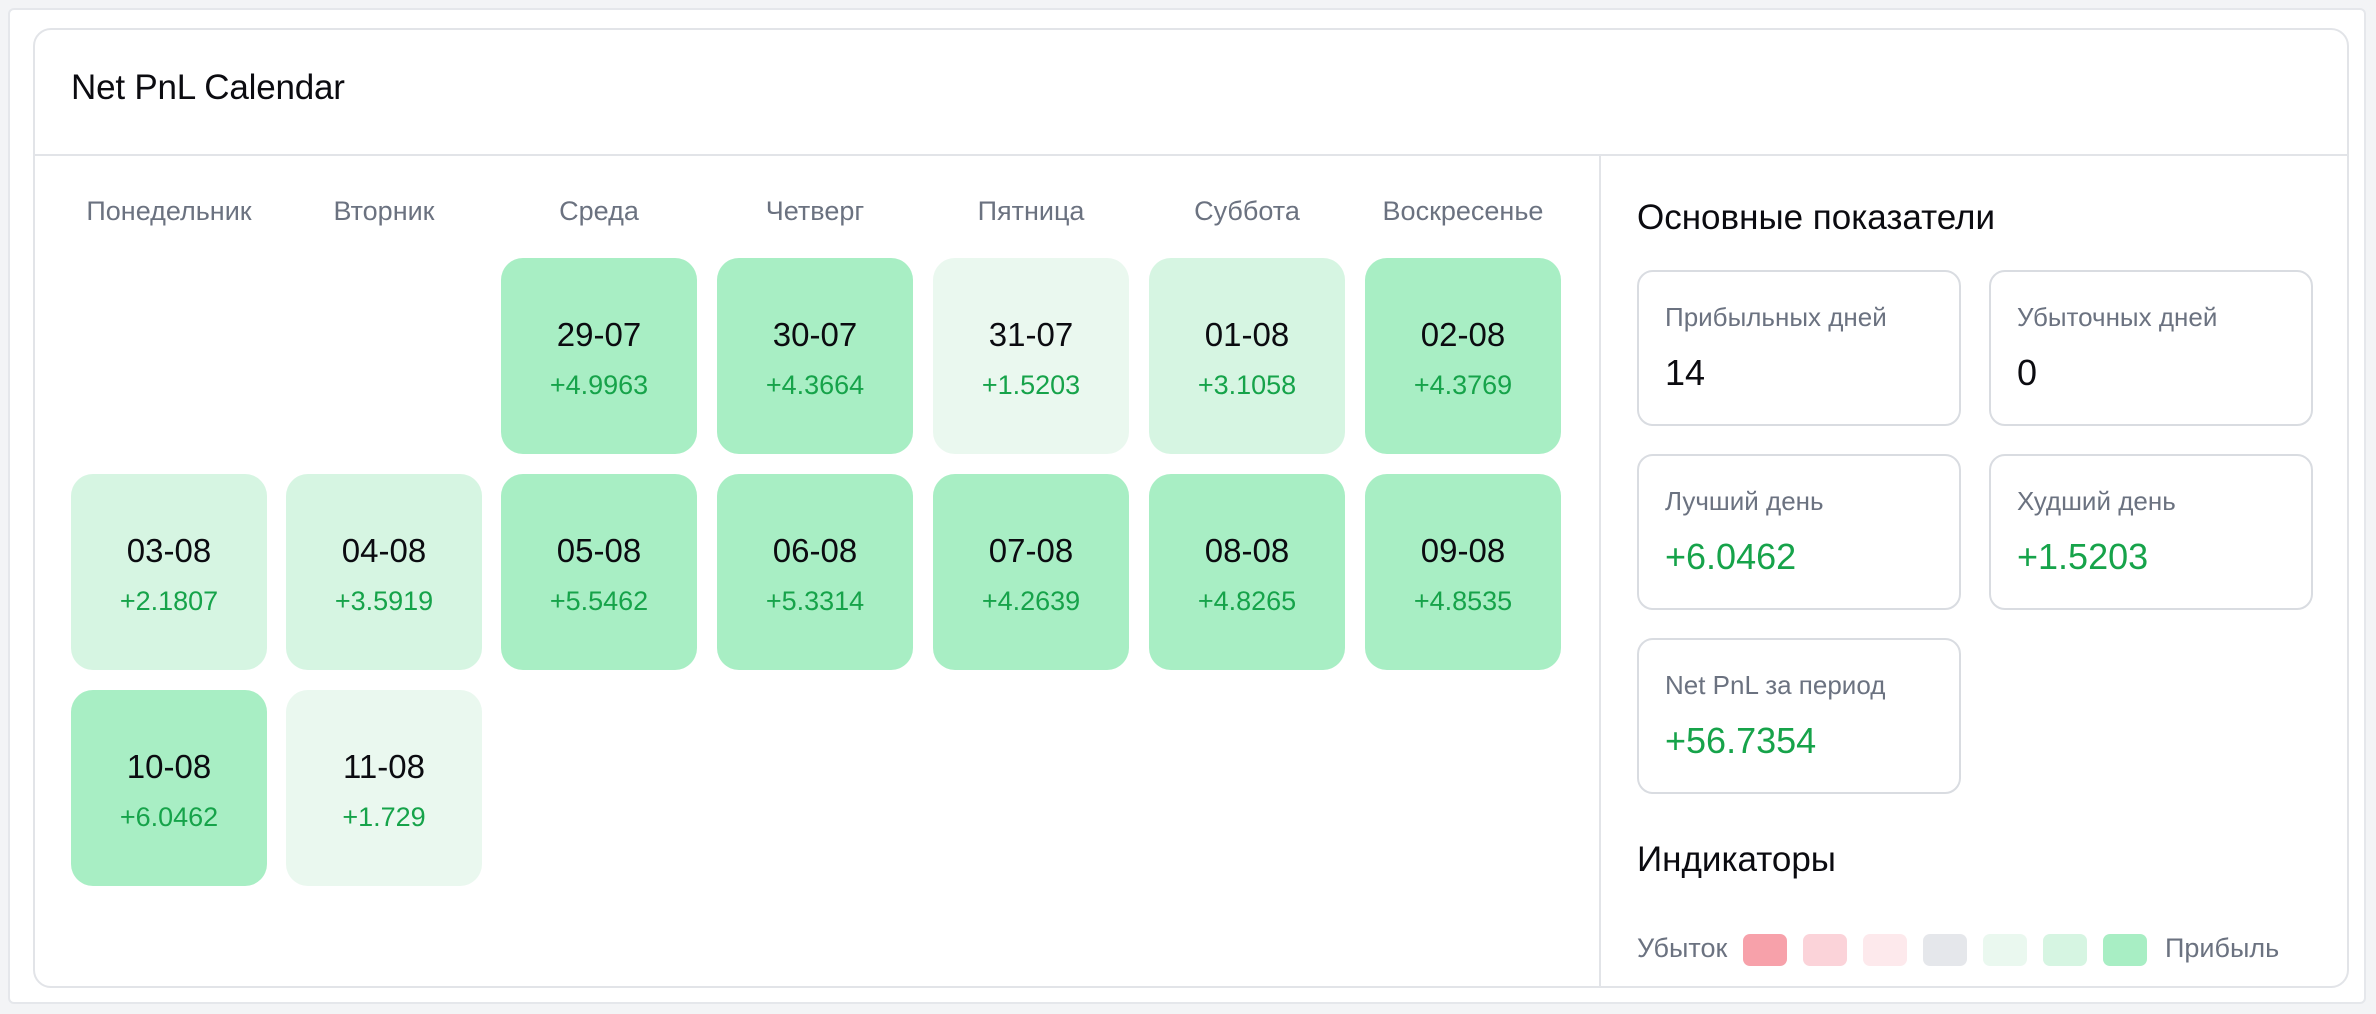 This screenshot has height=1014, width=2376. I want to click on weekday-label: Среда, so click(599, 211).